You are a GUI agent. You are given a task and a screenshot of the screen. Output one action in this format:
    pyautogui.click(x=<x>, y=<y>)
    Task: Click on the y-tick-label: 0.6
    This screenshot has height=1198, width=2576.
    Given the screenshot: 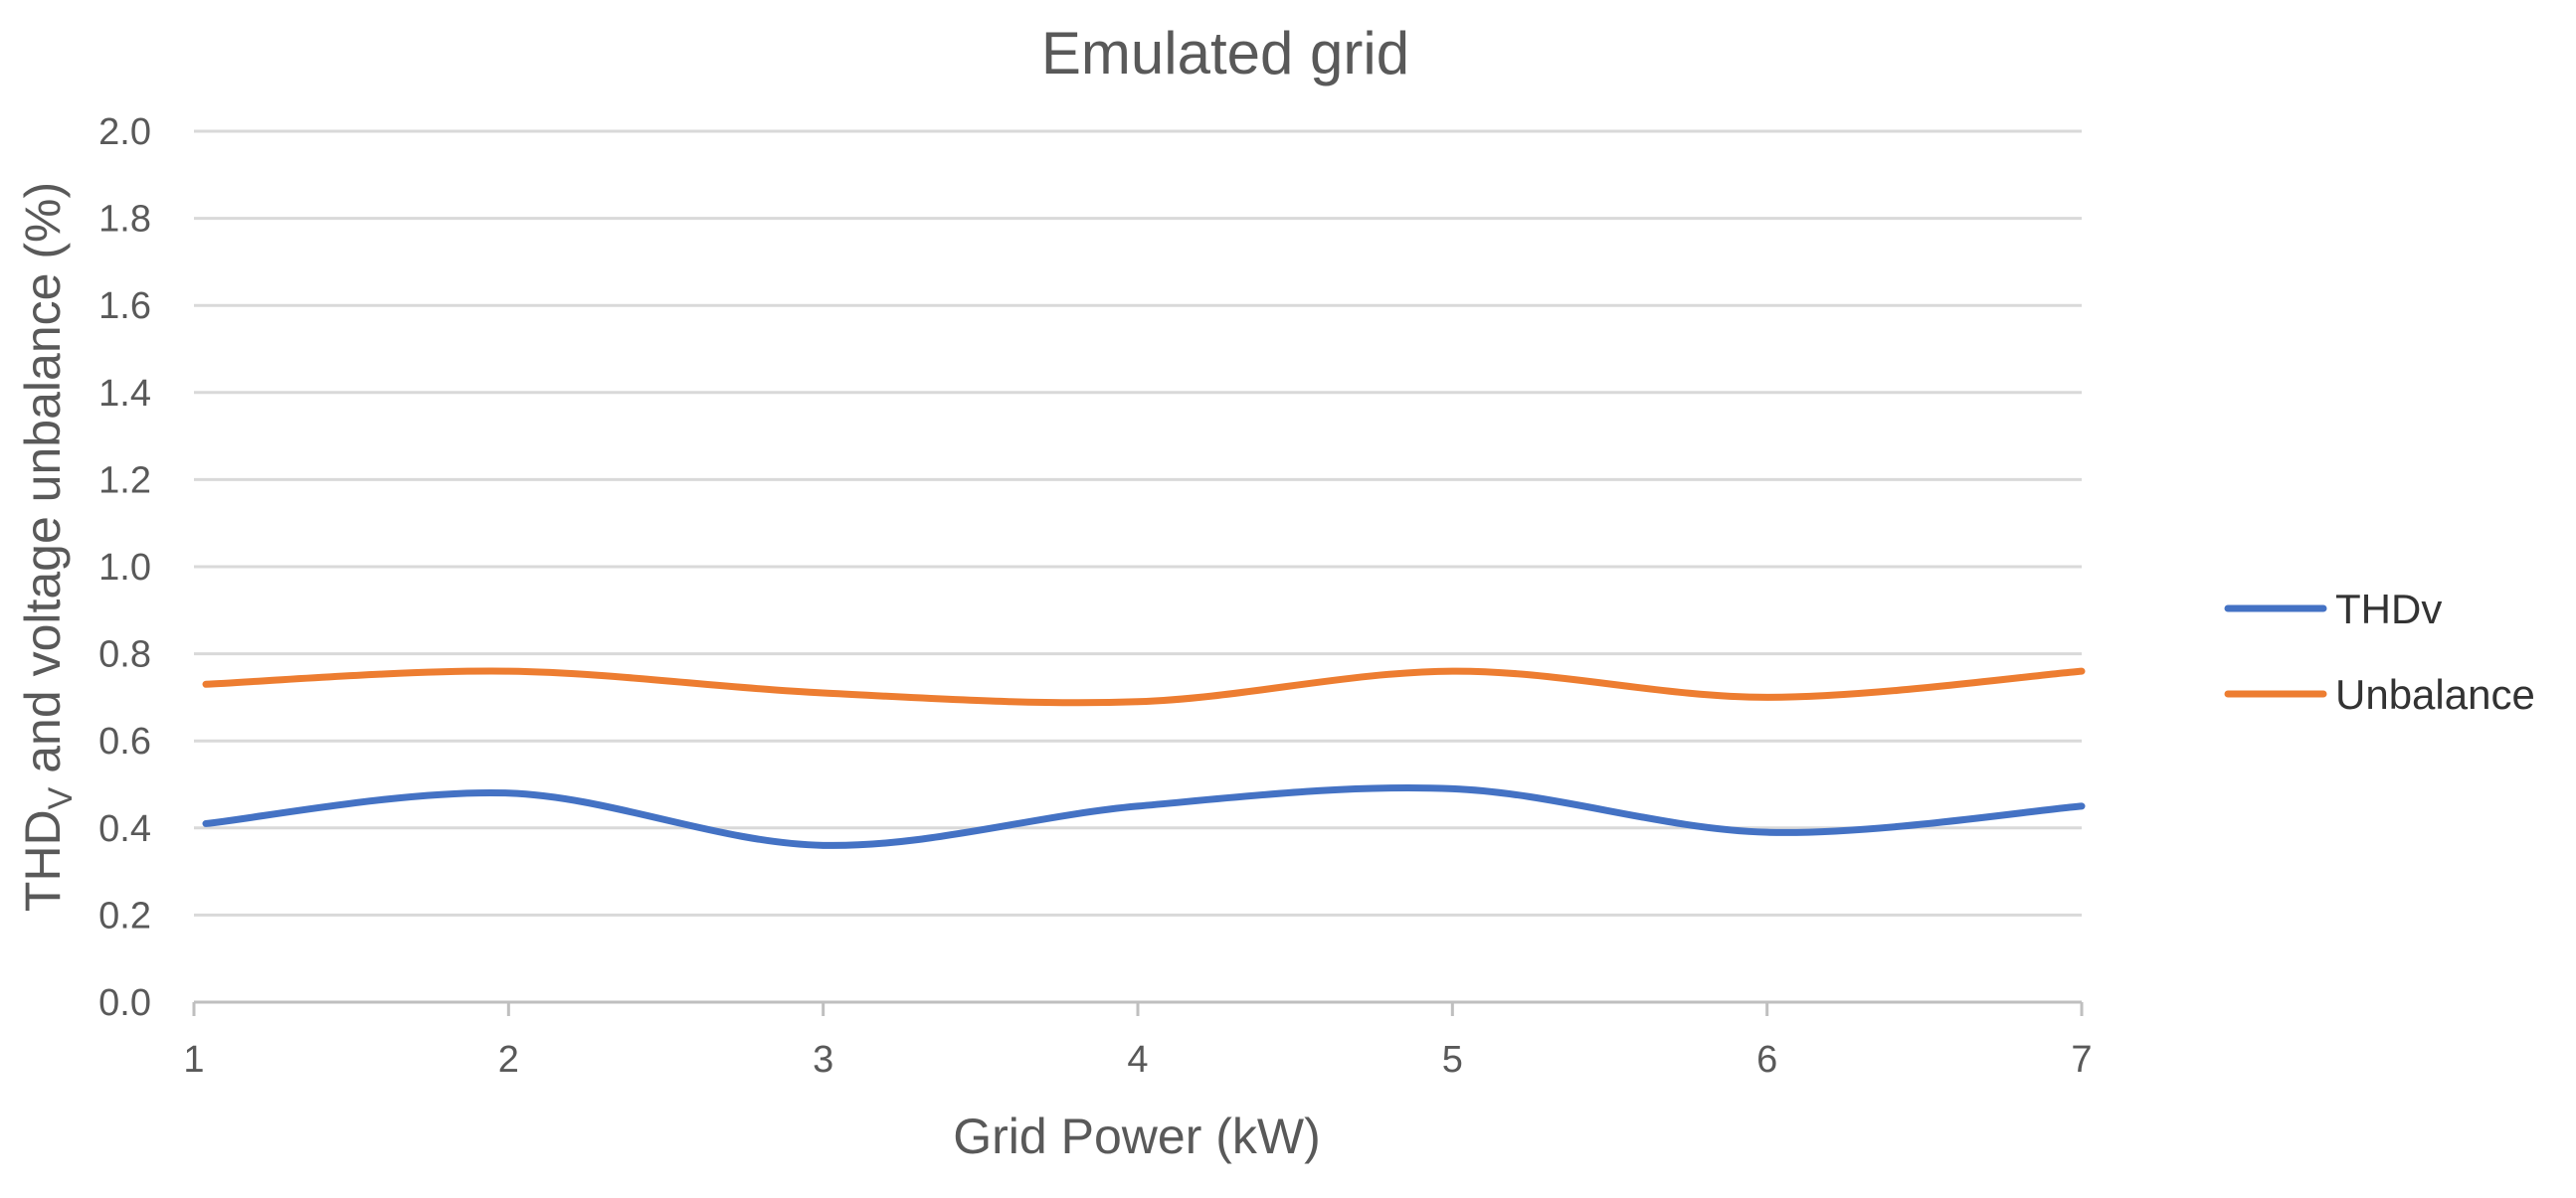 What is the action you would take?
    pyautogui.click(x=124, y=742)
    